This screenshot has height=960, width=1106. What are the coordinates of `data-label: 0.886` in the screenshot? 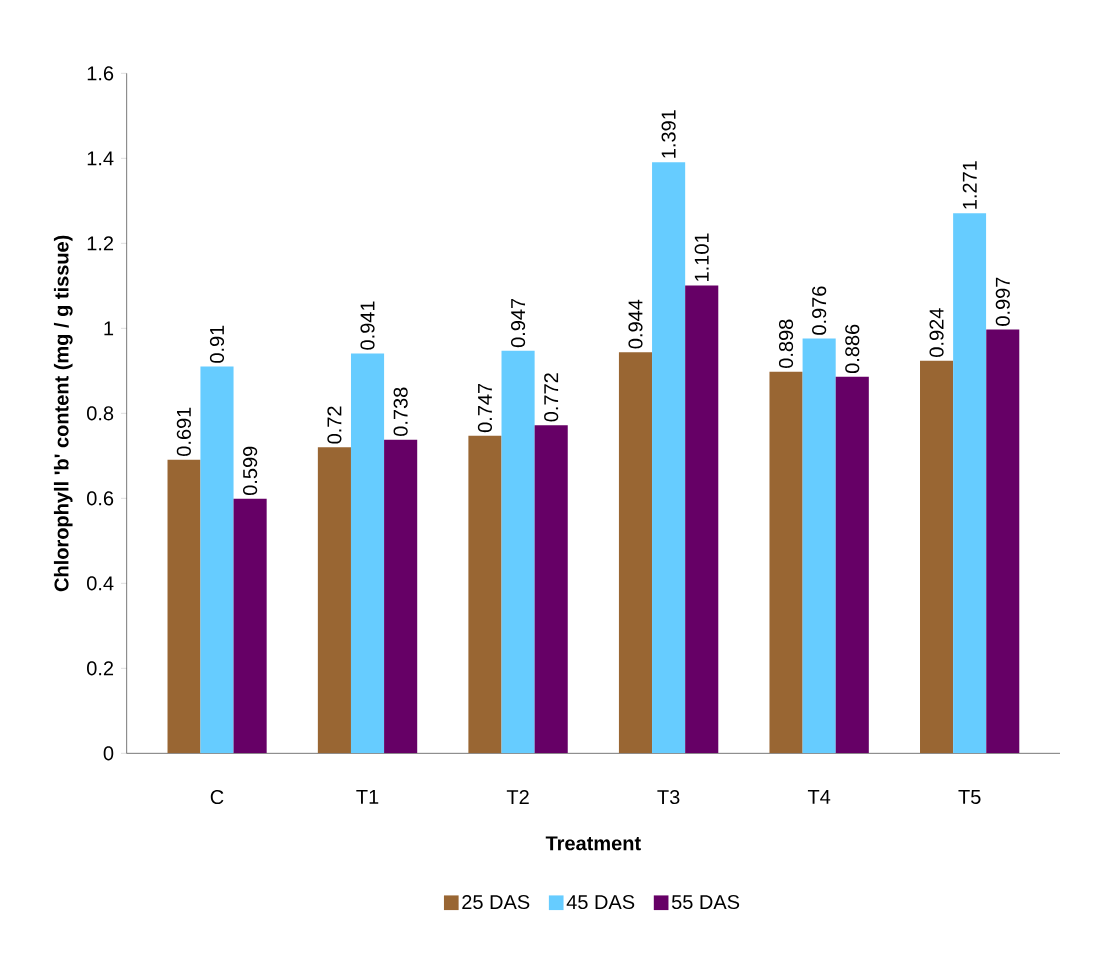 It's located at (852, 349).